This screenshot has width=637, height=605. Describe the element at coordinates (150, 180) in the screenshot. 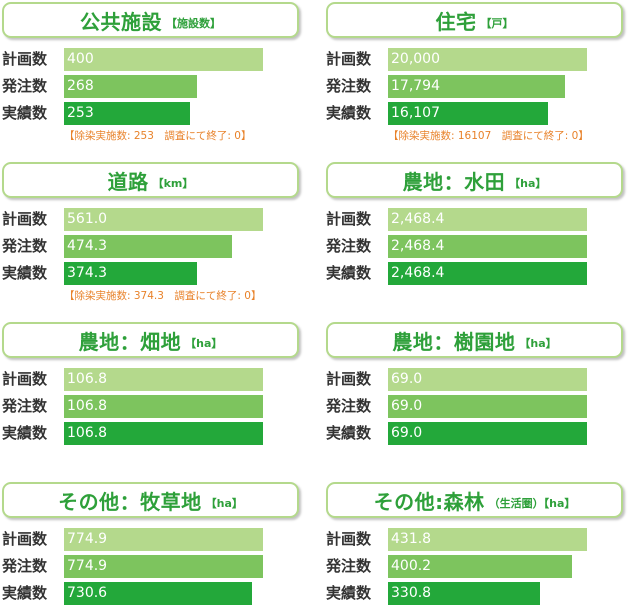

I see `panel-header: 道路 【km】` at that location.